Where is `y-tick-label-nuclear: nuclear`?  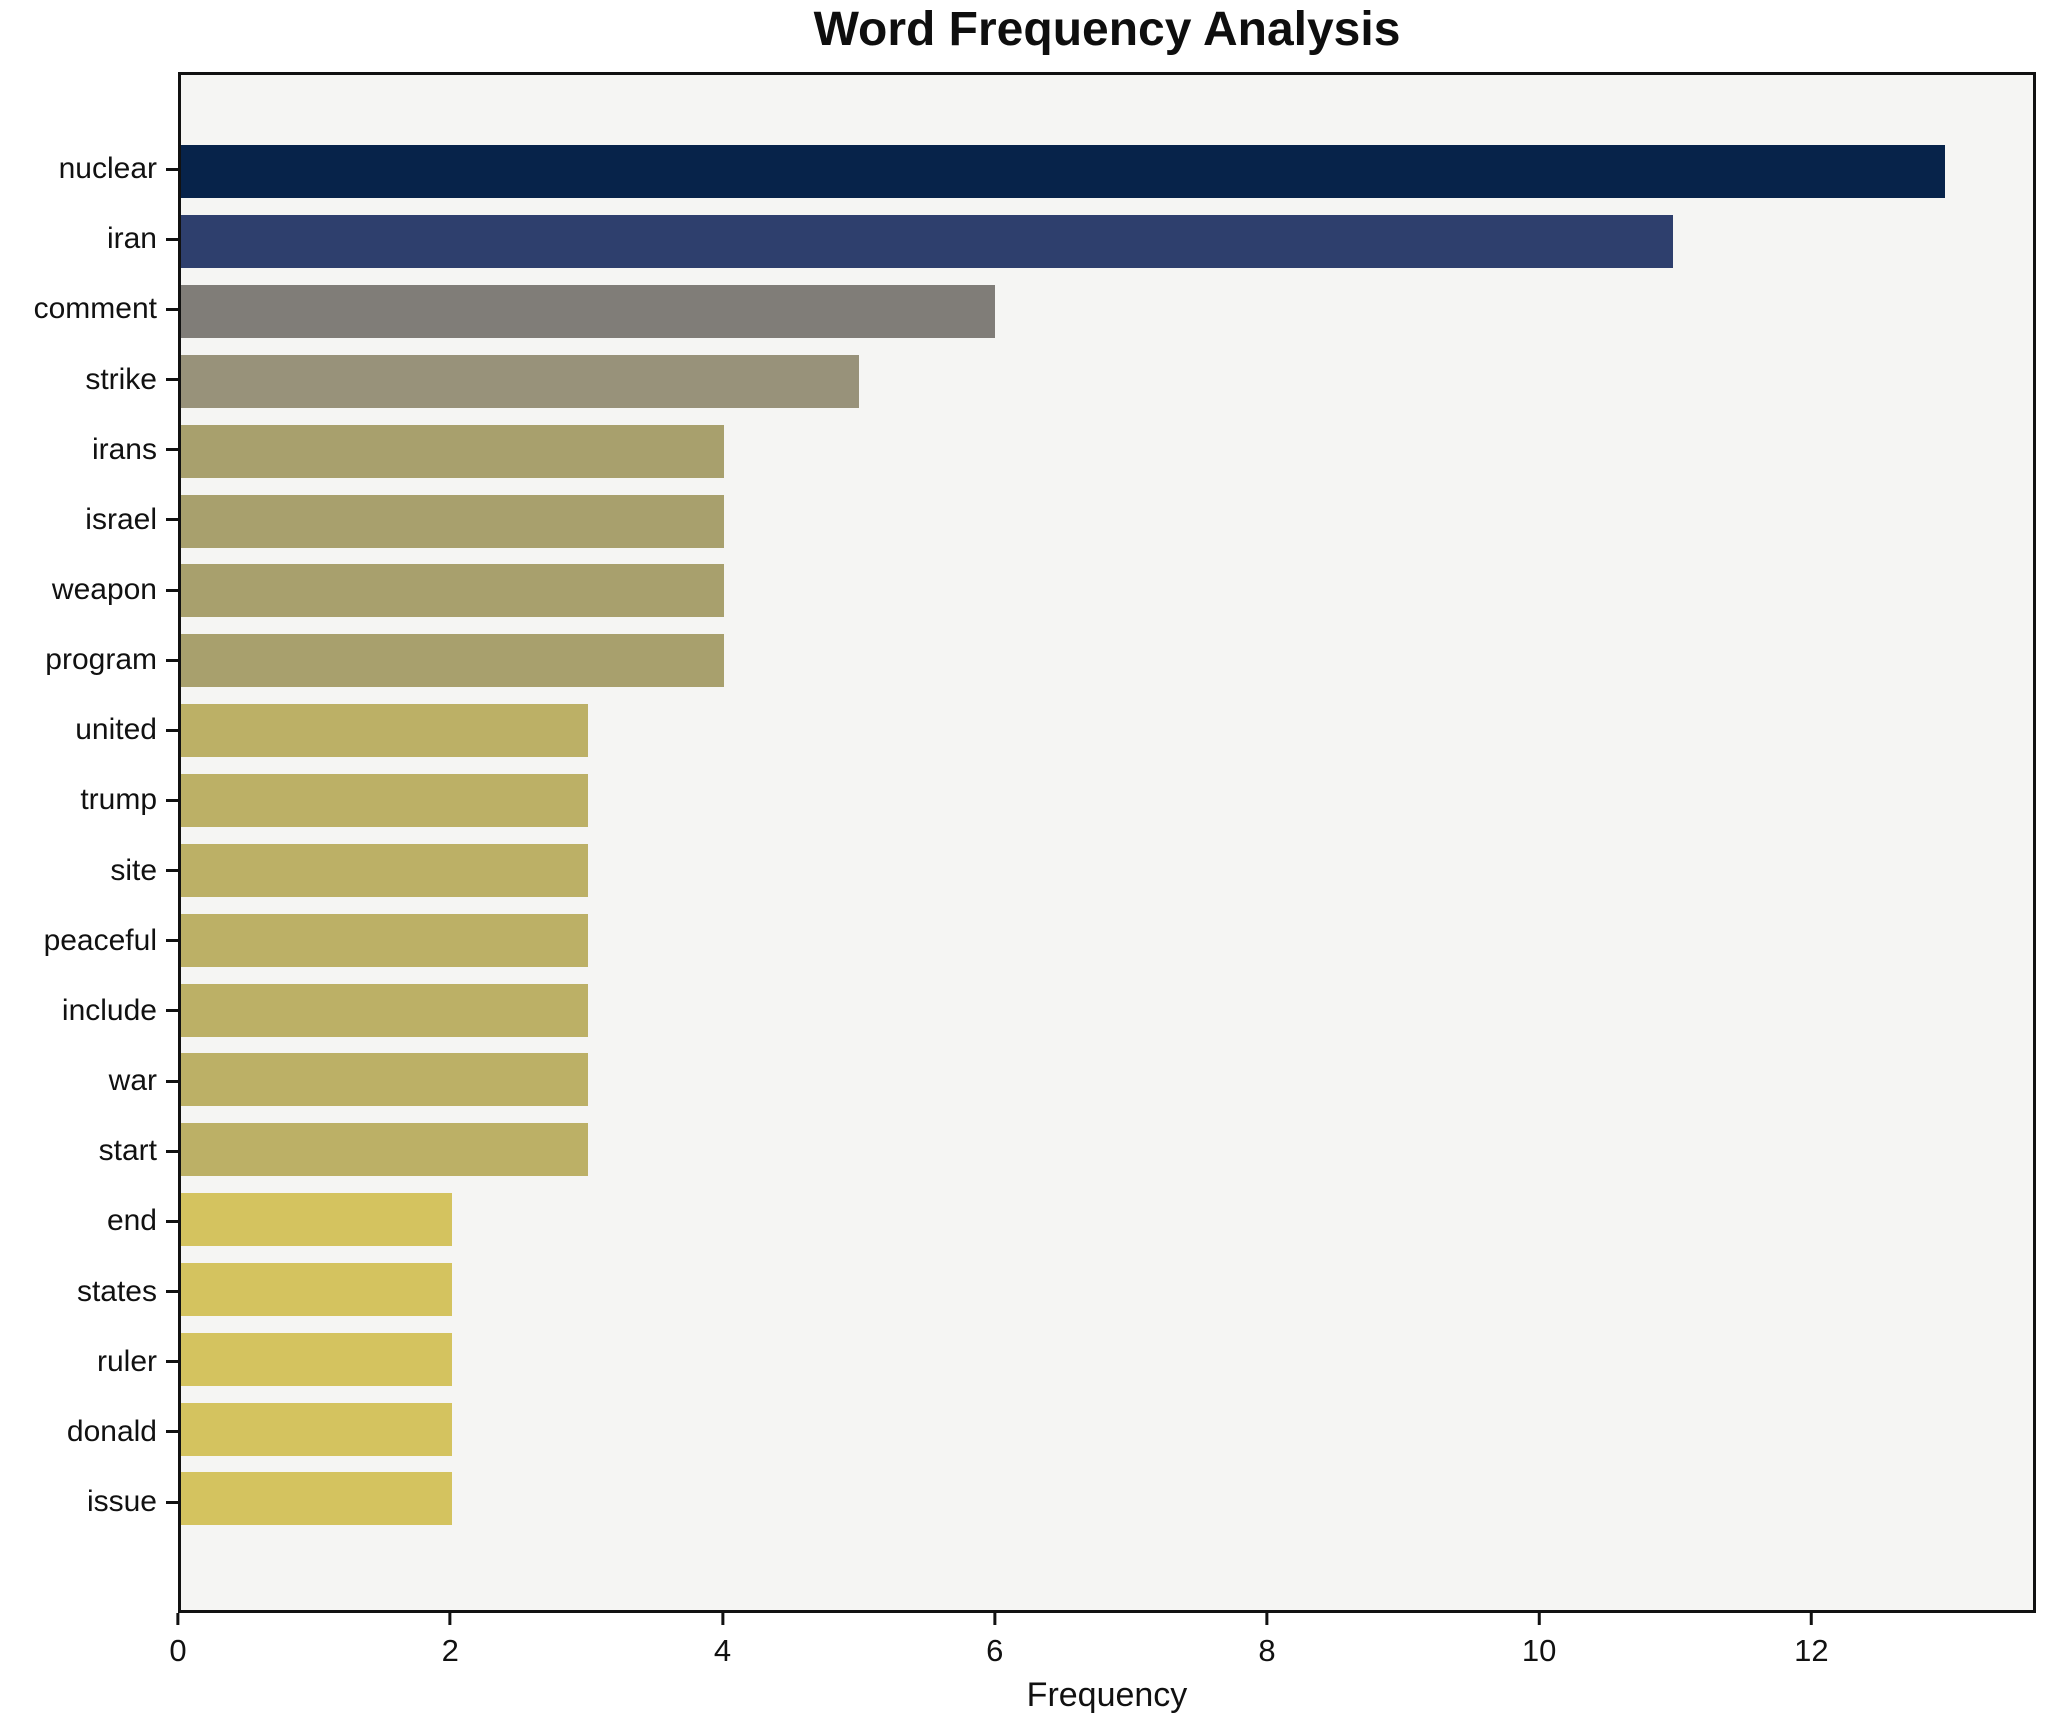
y-tick-label-nuclear: nuclear is located at coordinates (107, 169).